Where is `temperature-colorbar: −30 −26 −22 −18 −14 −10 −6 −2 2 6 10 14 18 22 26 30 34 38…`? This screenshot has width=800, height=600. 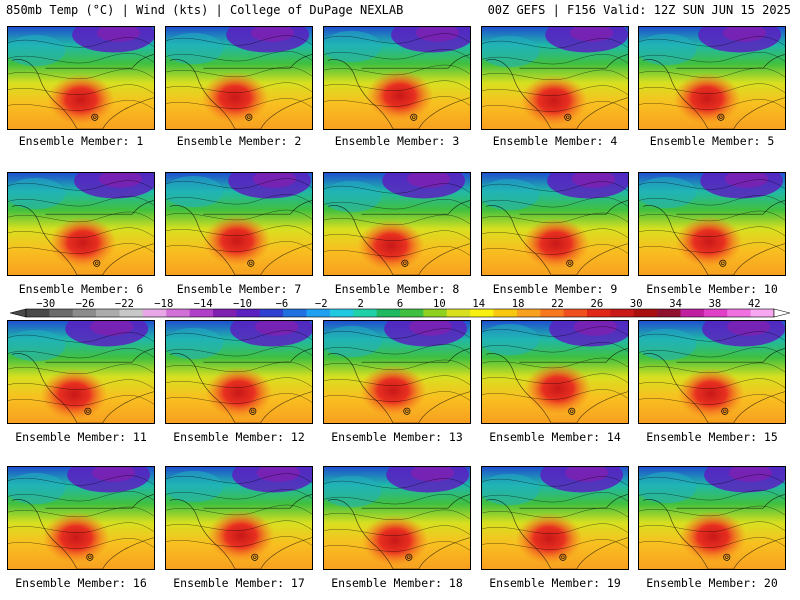 temperature-colorbar: −30 −26 −22 −18 −14 −10 −6 −2 2 6 10 14 18 22 26 30 34 38… is located at coordinates (400, 309).